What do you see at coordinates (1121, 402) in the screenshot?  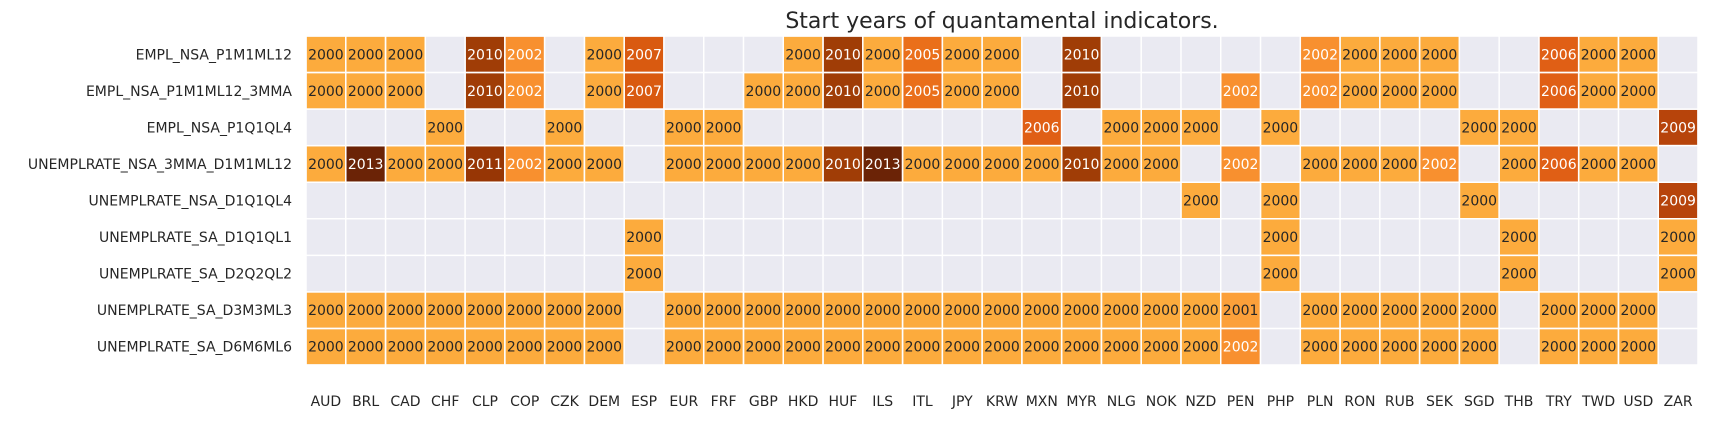 I see `x-tick-label: NLG` at bounding box center [1121, 402].